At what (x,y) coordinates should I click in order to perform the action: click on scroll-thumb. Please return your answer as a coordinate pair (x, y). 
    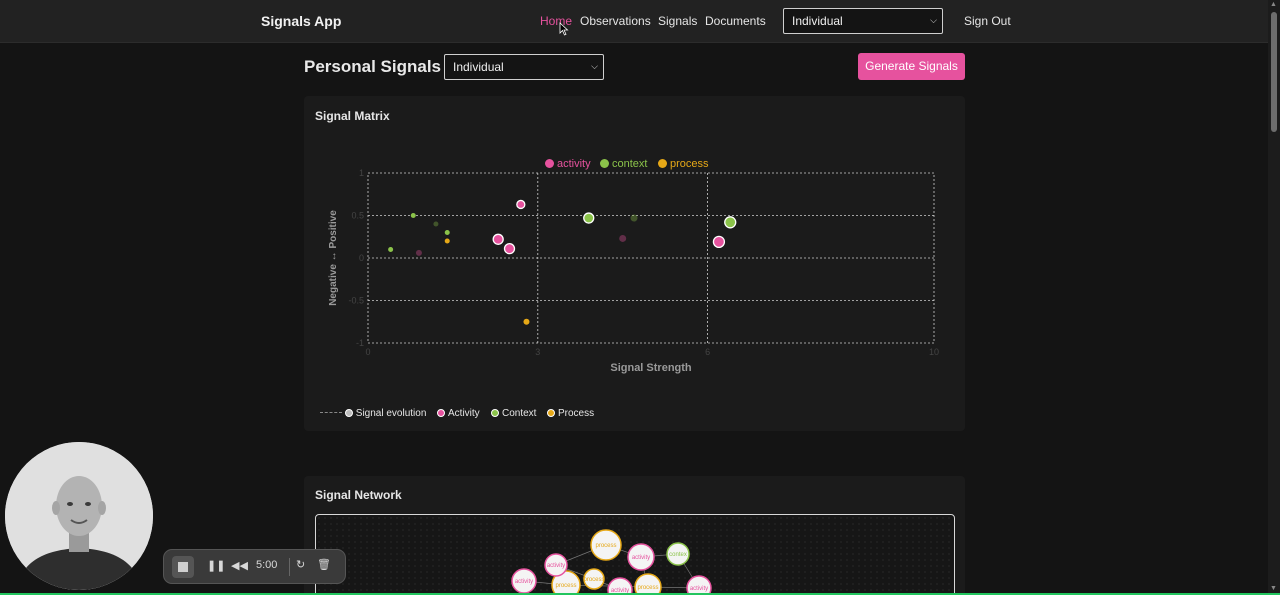
    Looking at the image, I should click on (1274, 72).